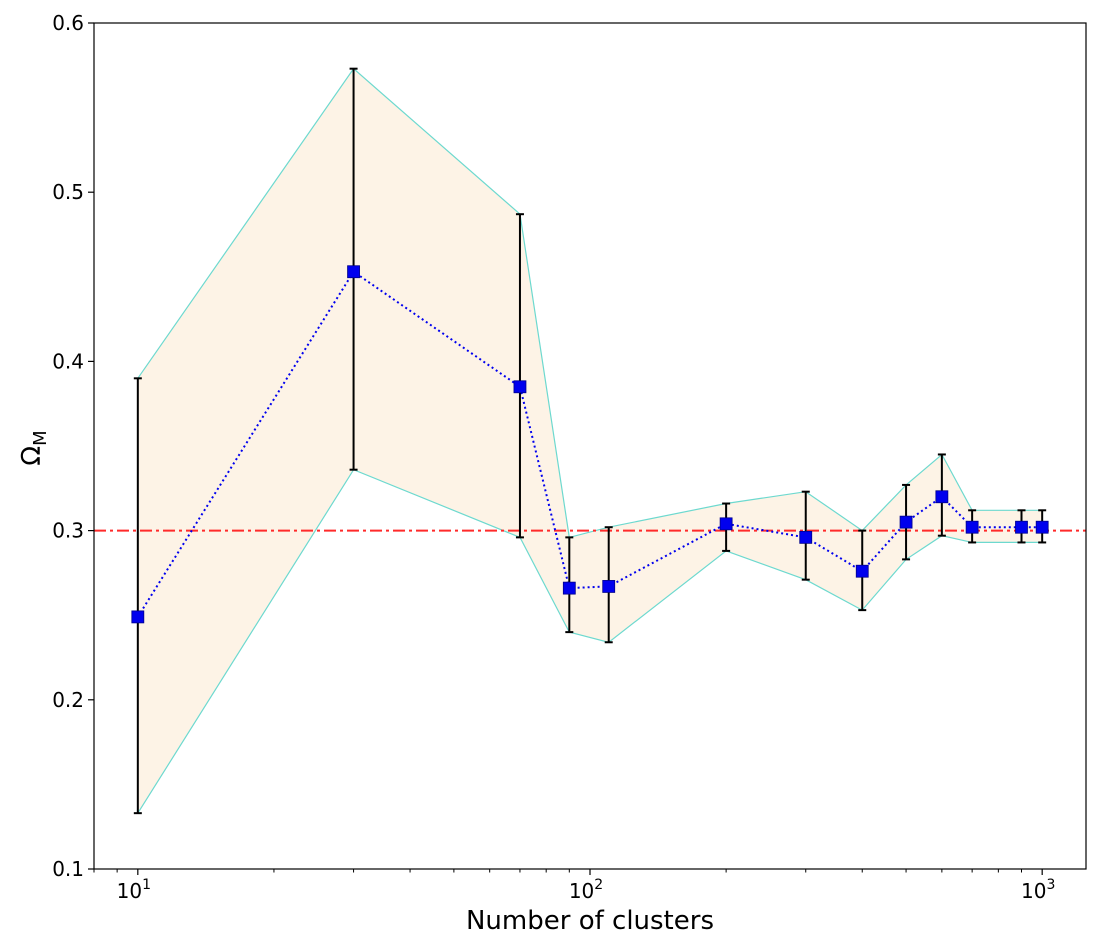 Image resolution: width=1101 pixels, height=951 pixels. What do you see at coordinates (586, 890) in the screenshot?
I see `x-tick-label: 10²` at bounding box center [586, 890].